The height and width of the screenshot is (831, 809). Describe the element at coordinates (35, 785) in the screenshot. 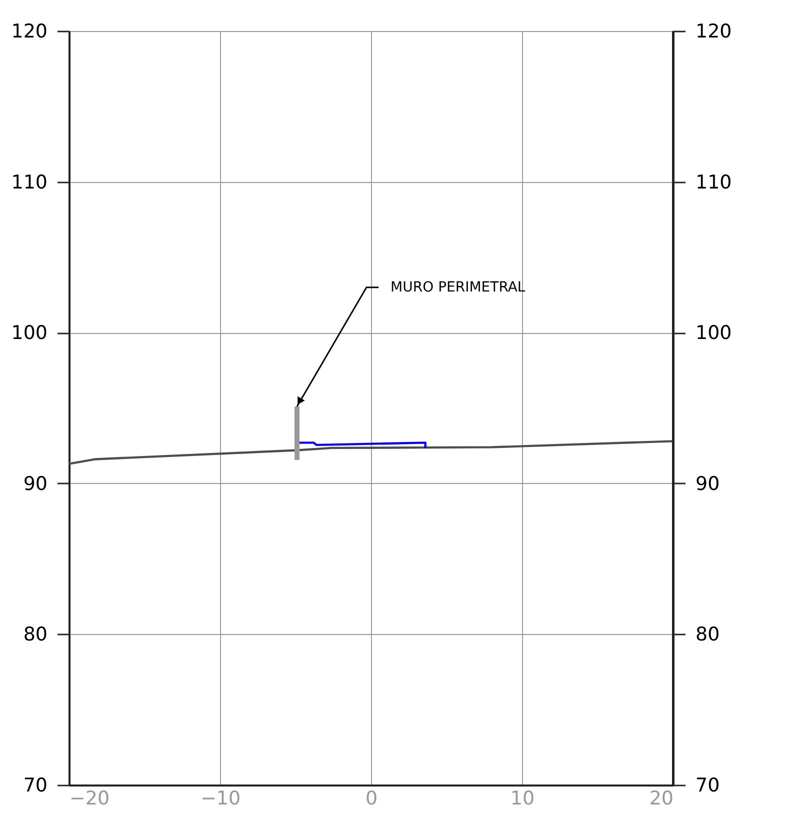

I see `y-tick-label: 70` at that location.